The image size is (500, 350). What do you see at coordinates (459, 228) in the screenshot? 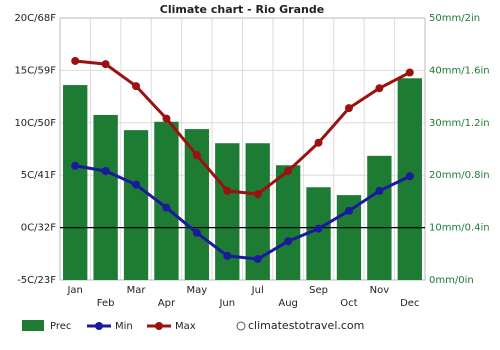
I see `y2-tick-label: 10mm/0.4in` at bounding box center [459, 228].